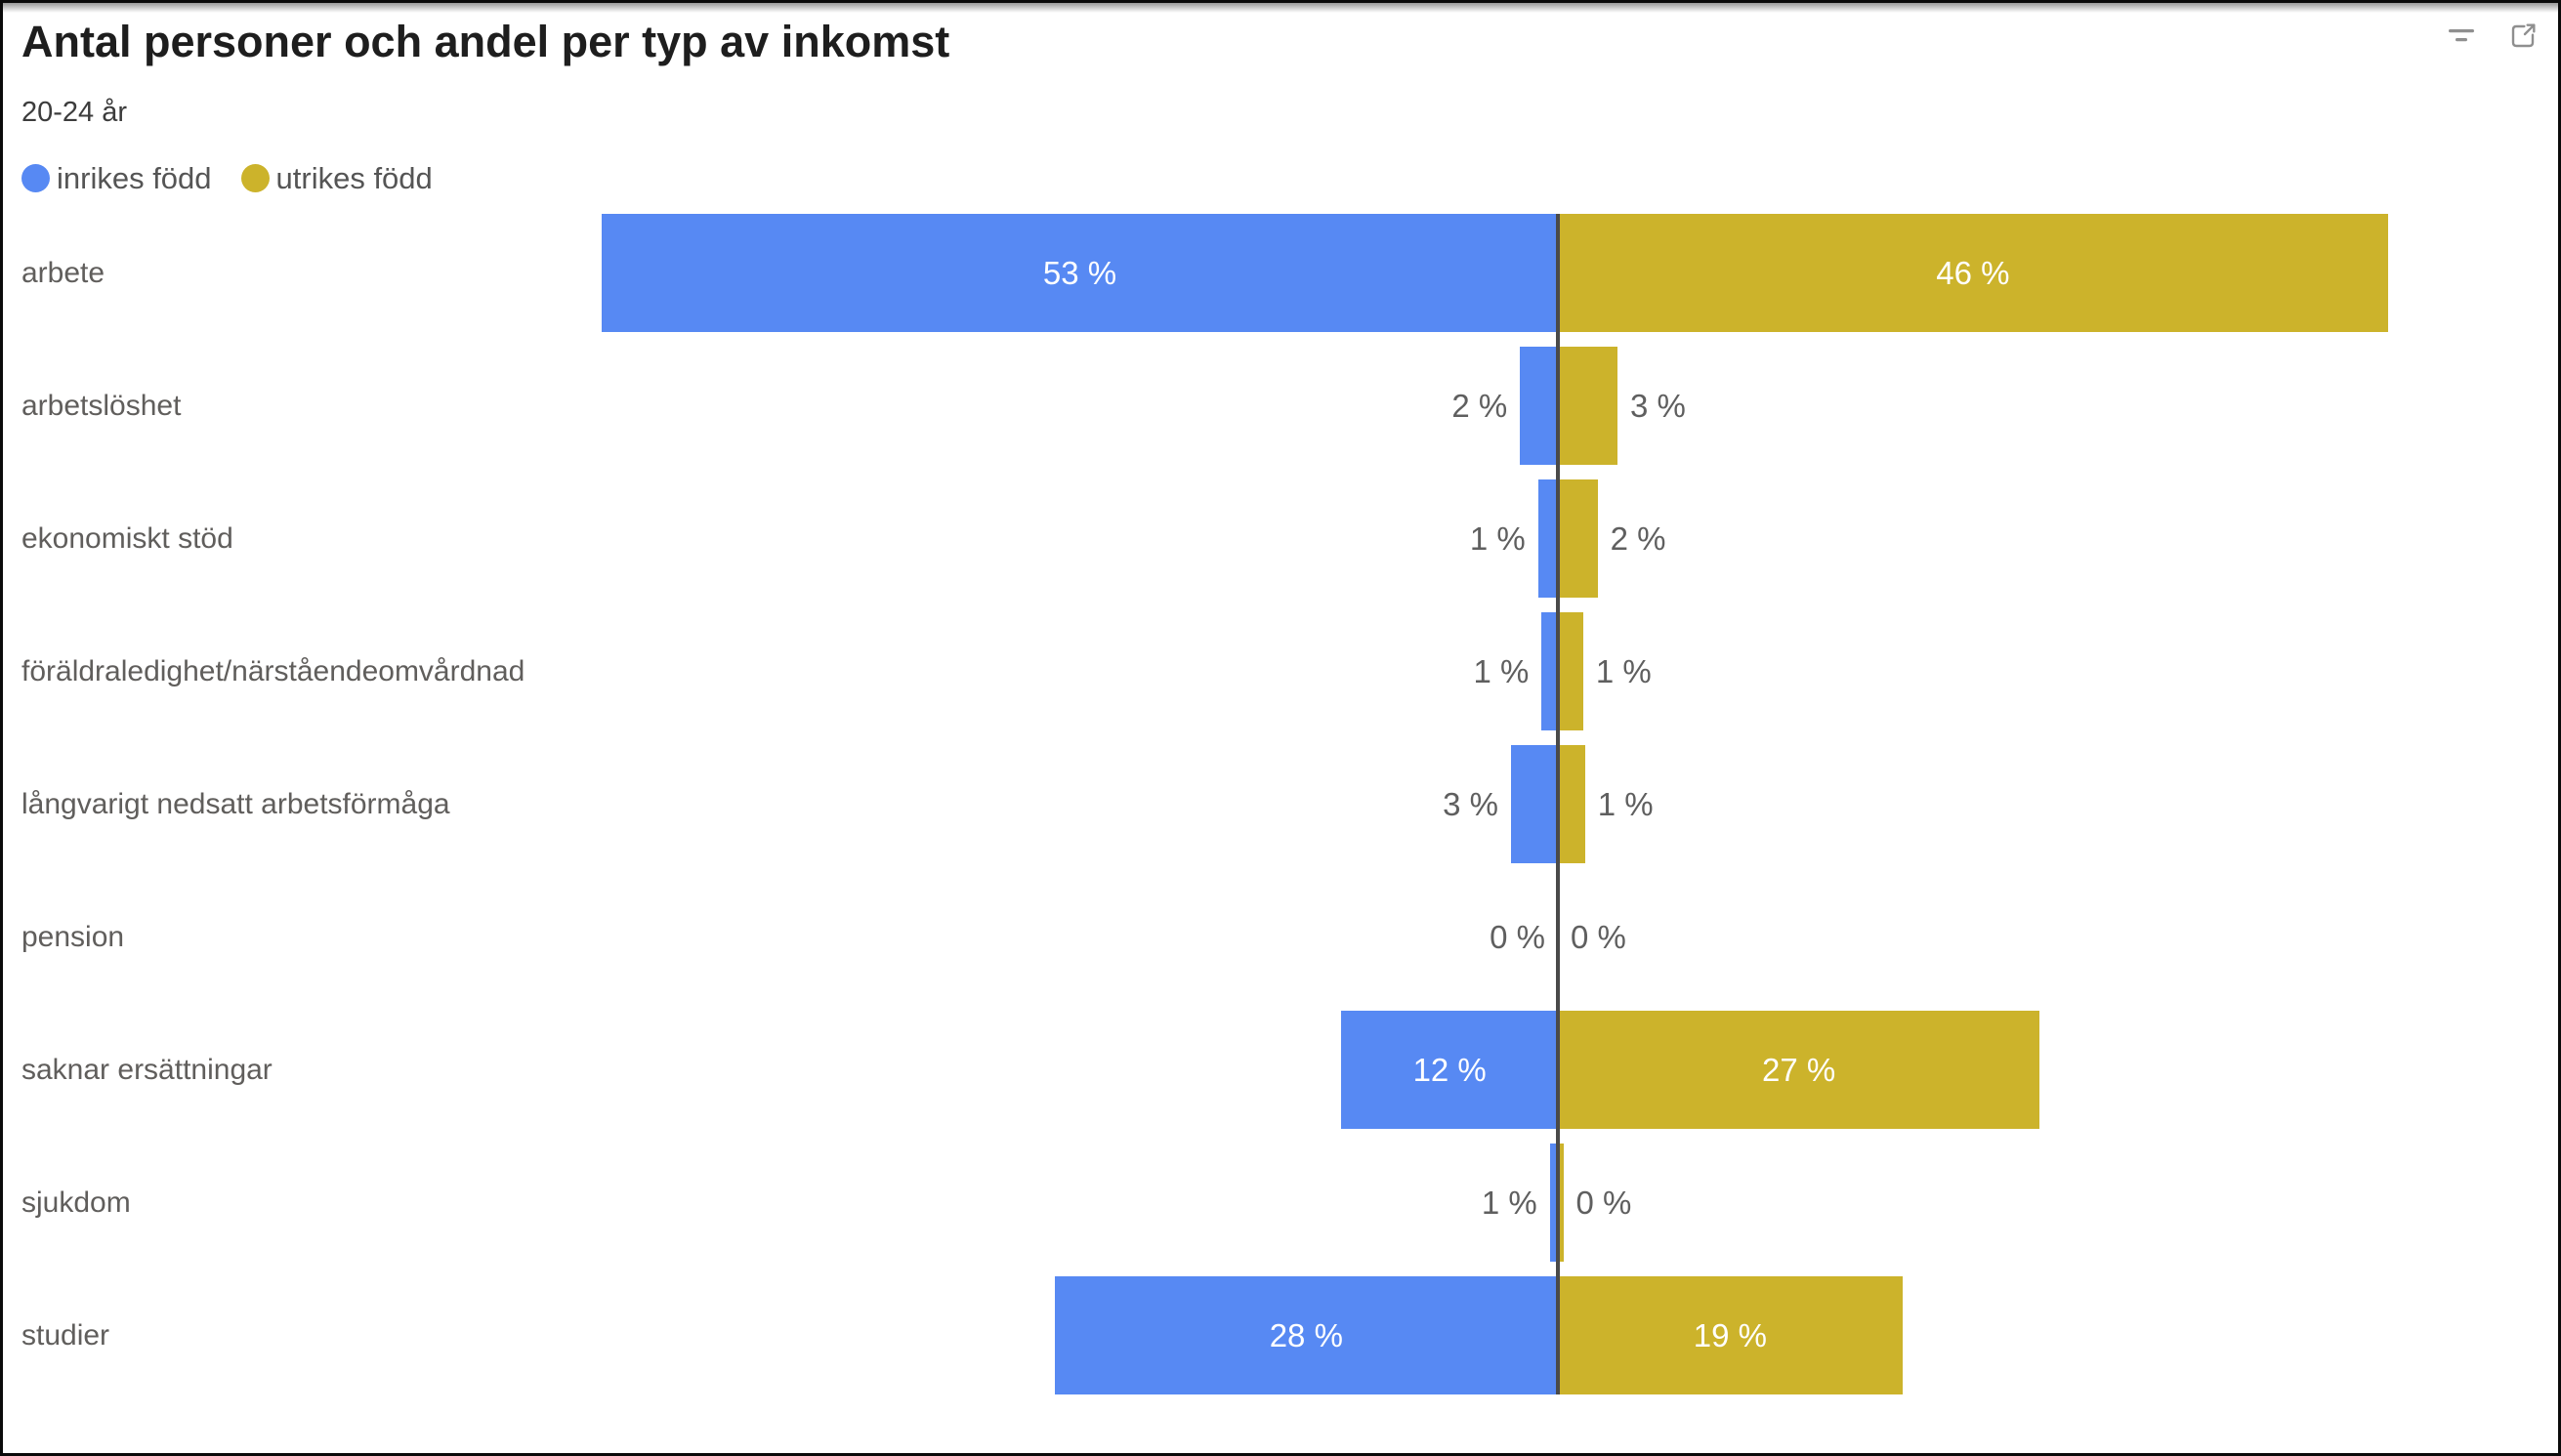  I want to click on legend-item-inrikes-fodd: inrikes född, so click(116, 178).